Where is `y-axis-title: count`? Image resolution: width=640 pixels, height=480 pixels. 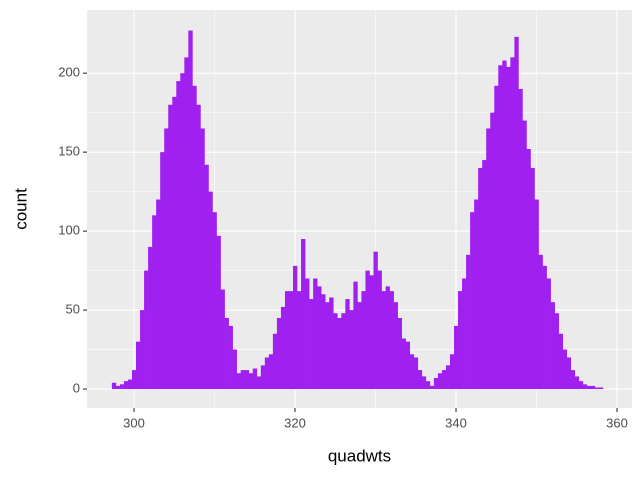
y-axis-title: count is located at coordinates (20, 209).